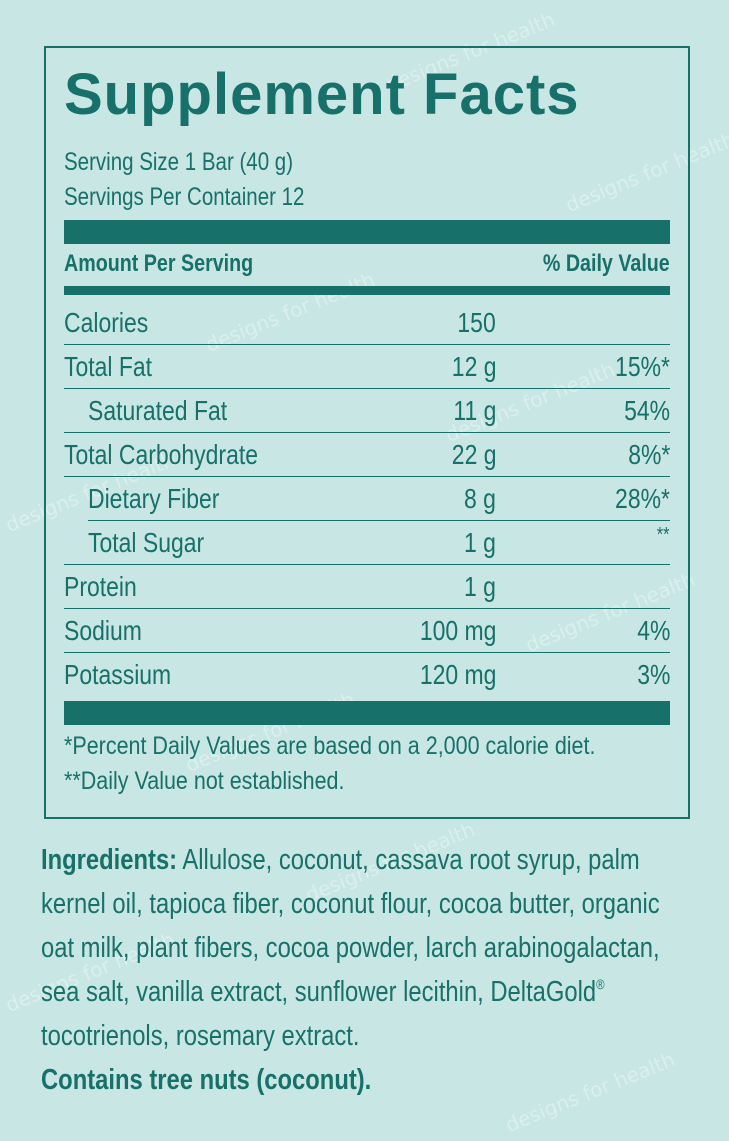 The image size is (729, 1141). What do you see at coordinates (204, 781) in the screenshot?
I see `footnote-not-established: **Daily Value not established.` at bounding box center [204, 781].